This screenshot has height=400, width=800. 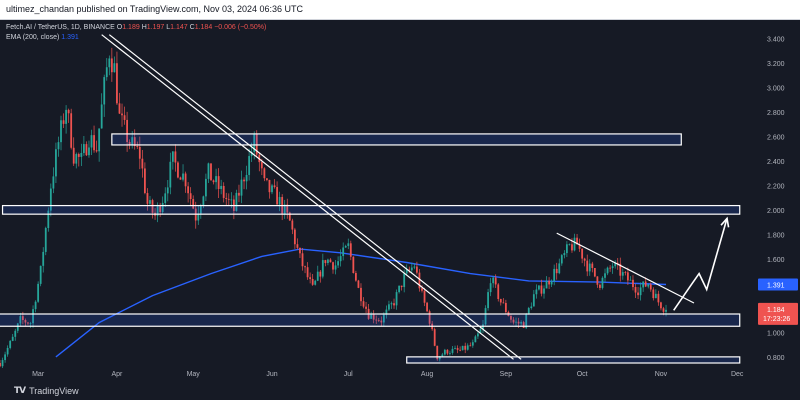 I want to click on current-price-label: 1.184, so click(x=776, y=310).